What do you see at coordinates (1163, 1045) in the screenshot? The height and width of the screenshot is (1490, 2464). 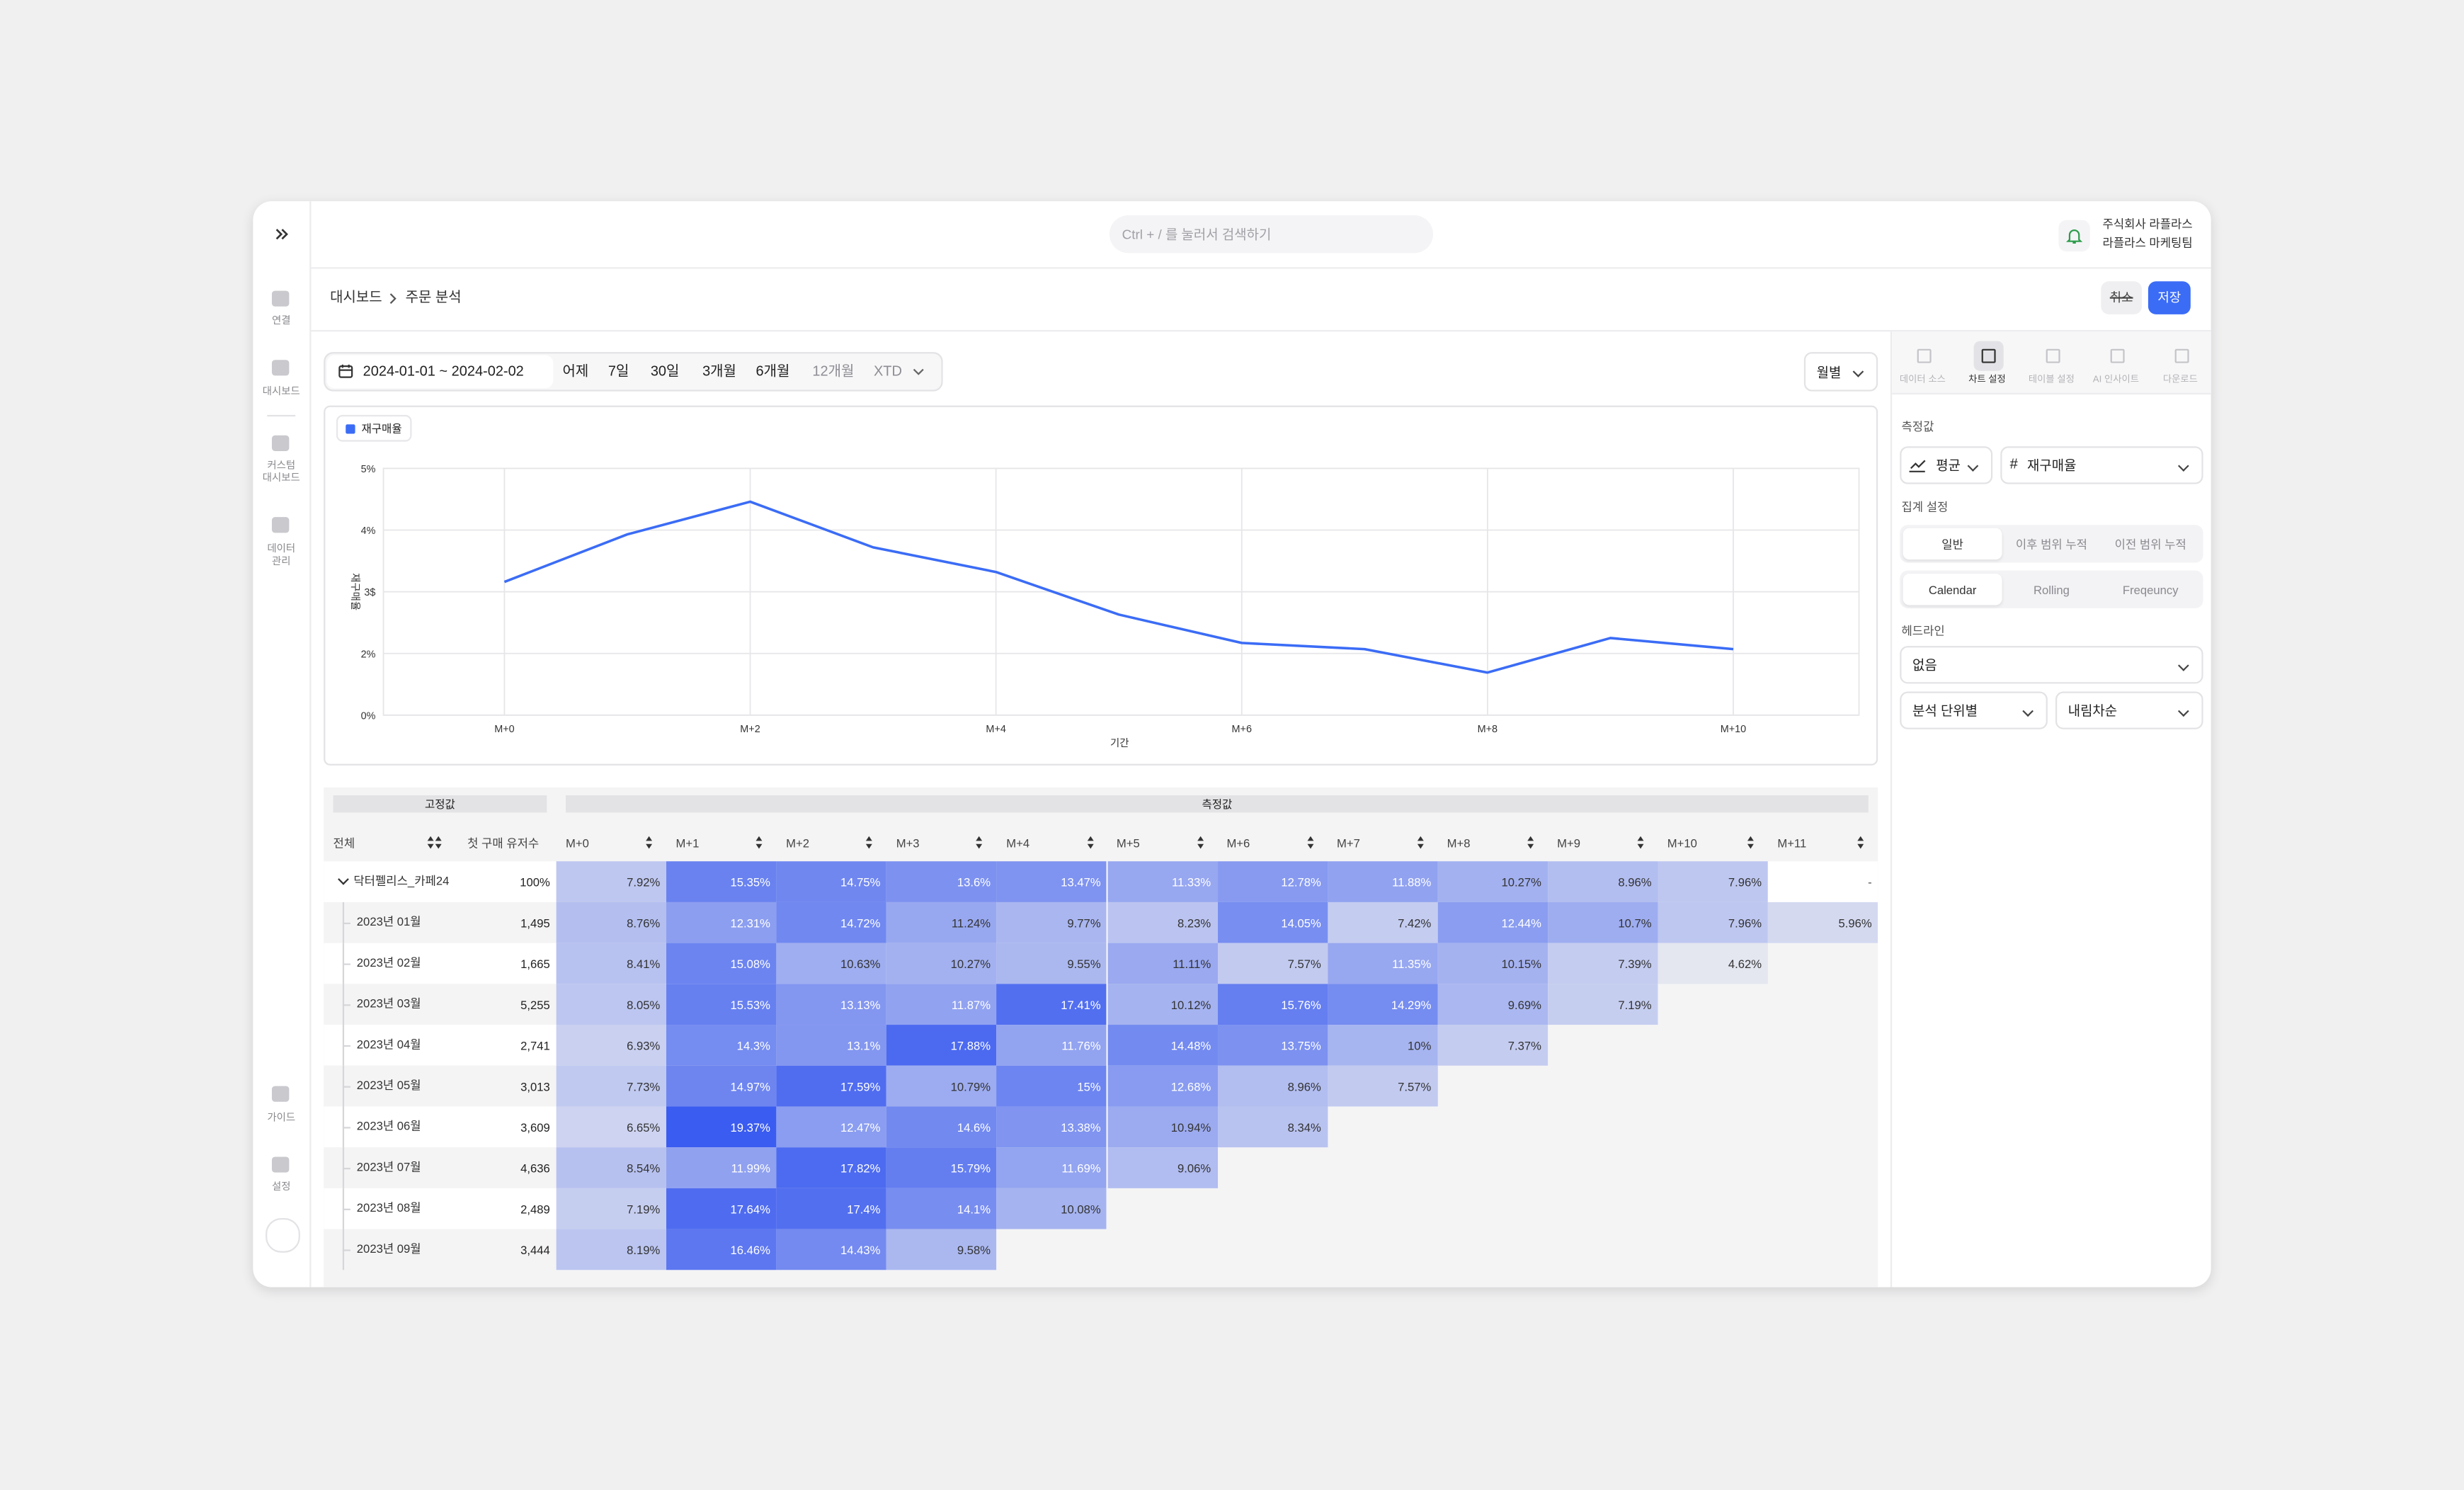 I see `heatmap-cell: 14.48%` at bounding box center [1163, 1045].